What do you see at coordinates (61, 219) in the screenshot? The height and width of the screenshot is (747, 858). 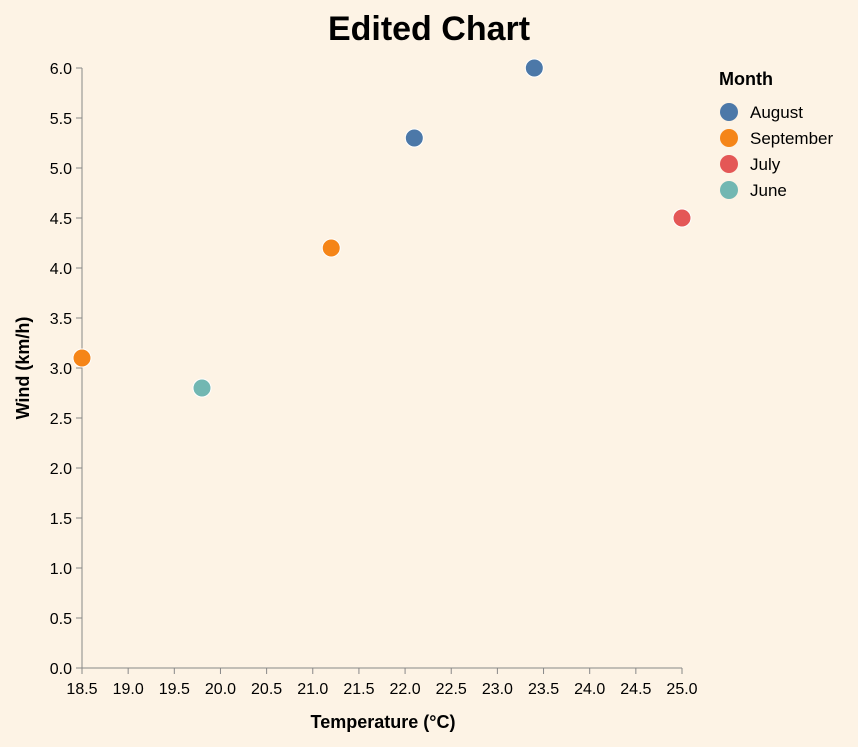 I see `y-tick-label: 4.5` at bounding box center [61, 219].